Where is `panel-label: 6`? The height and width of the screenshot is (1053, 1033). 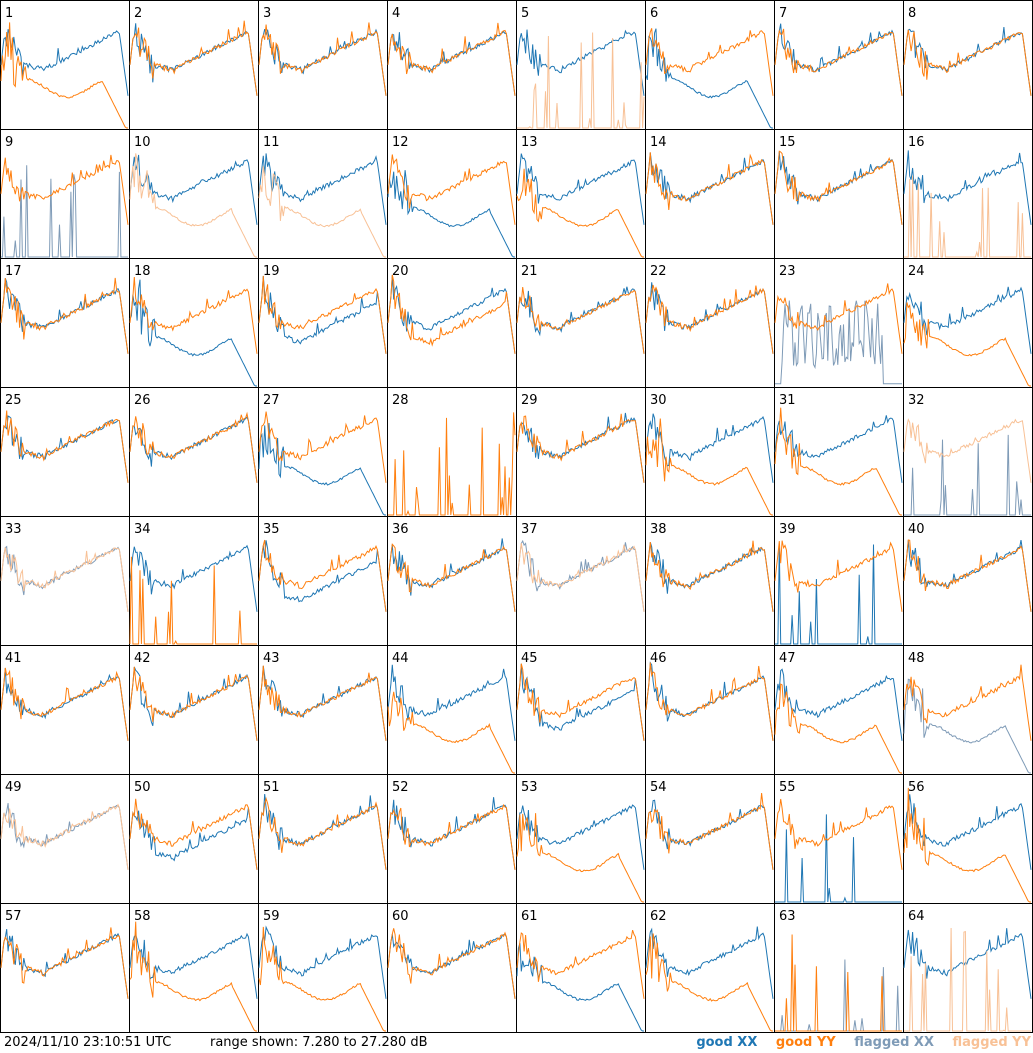
panel-label: 6 is located at coordinates (654, 13).